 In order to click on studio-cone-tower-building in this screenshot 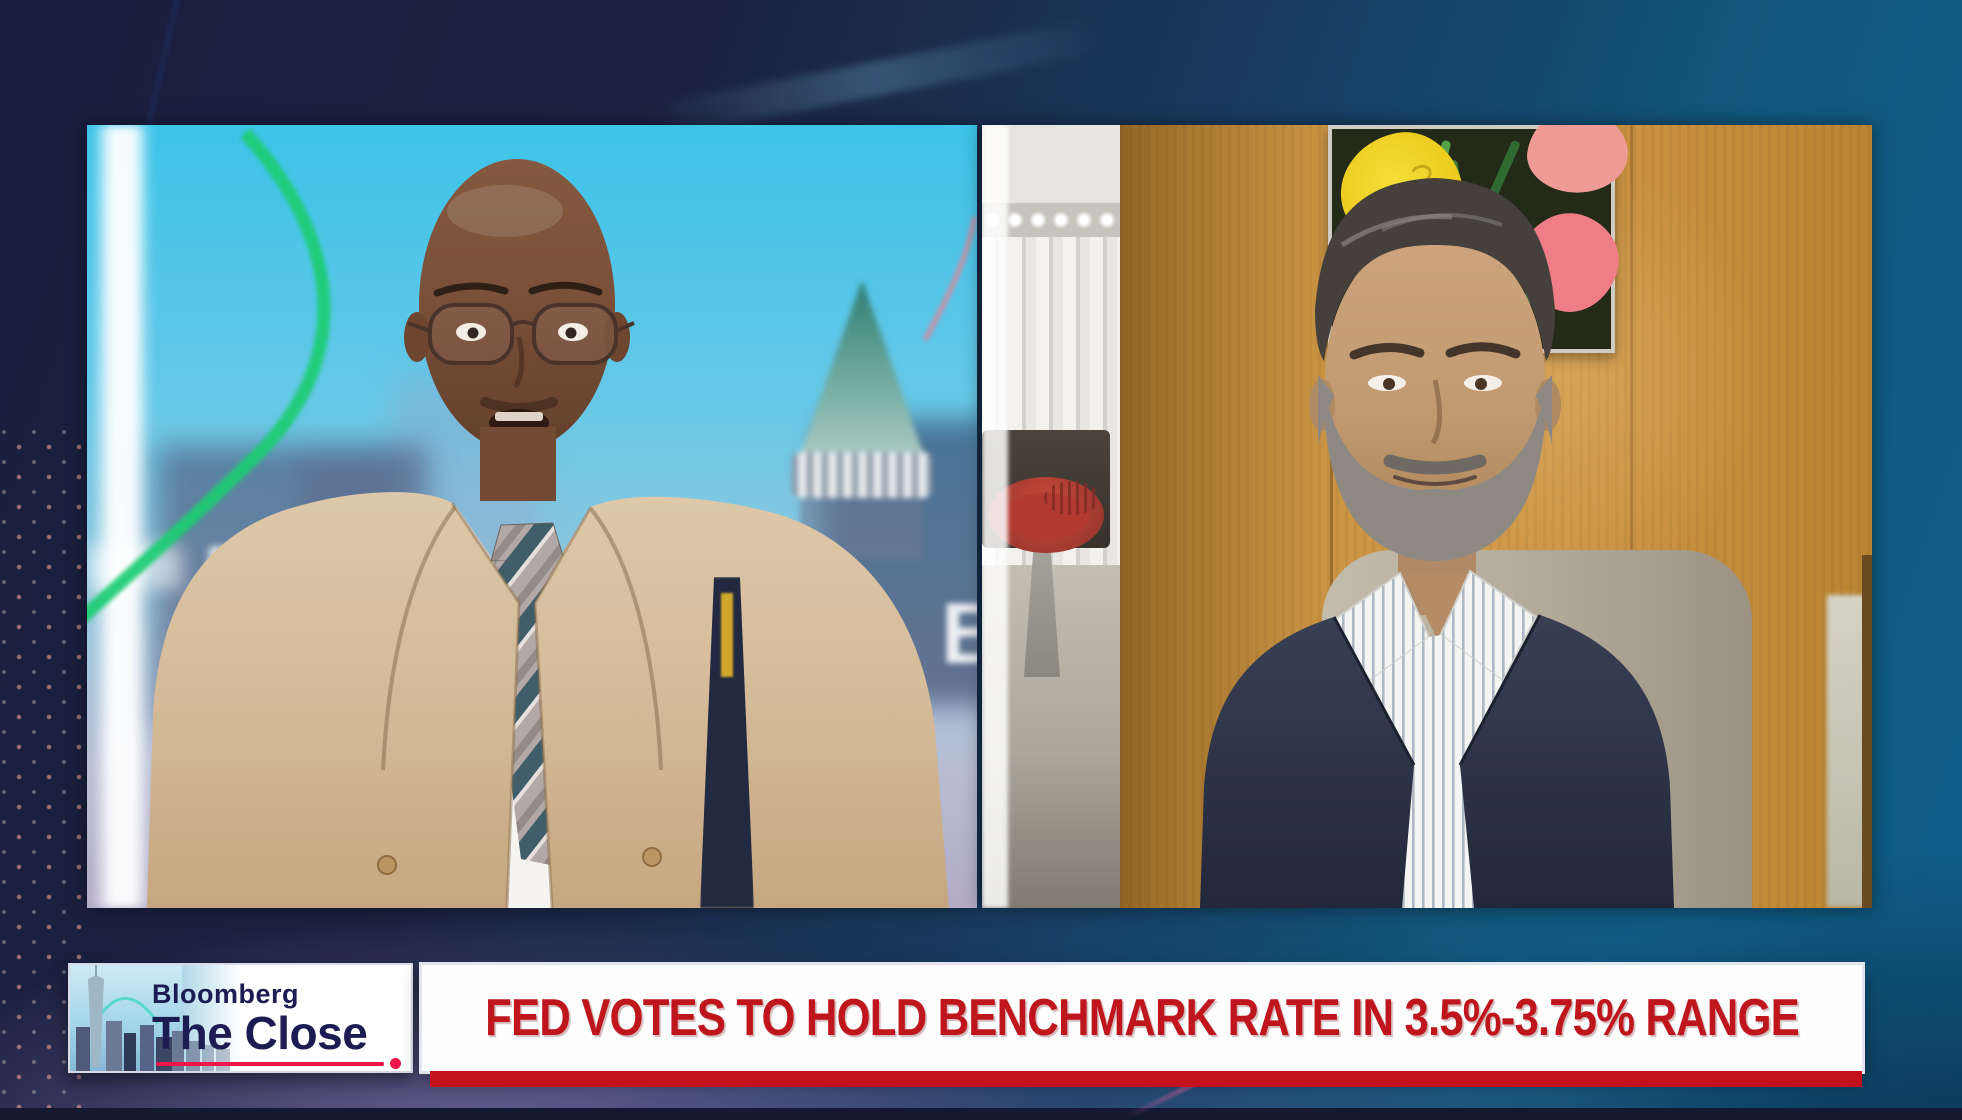, I will do `click(862, 420)`.